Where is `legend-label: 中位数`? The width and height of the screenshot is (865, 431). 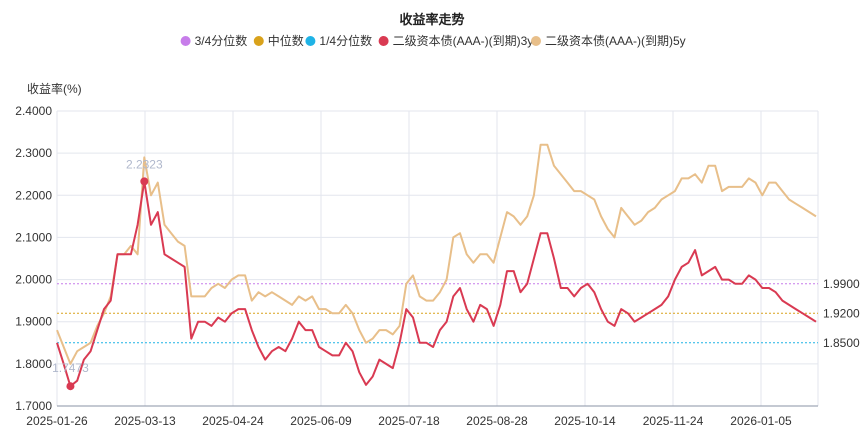 legend-label: 中位数 is located at coordinates (286, 40).